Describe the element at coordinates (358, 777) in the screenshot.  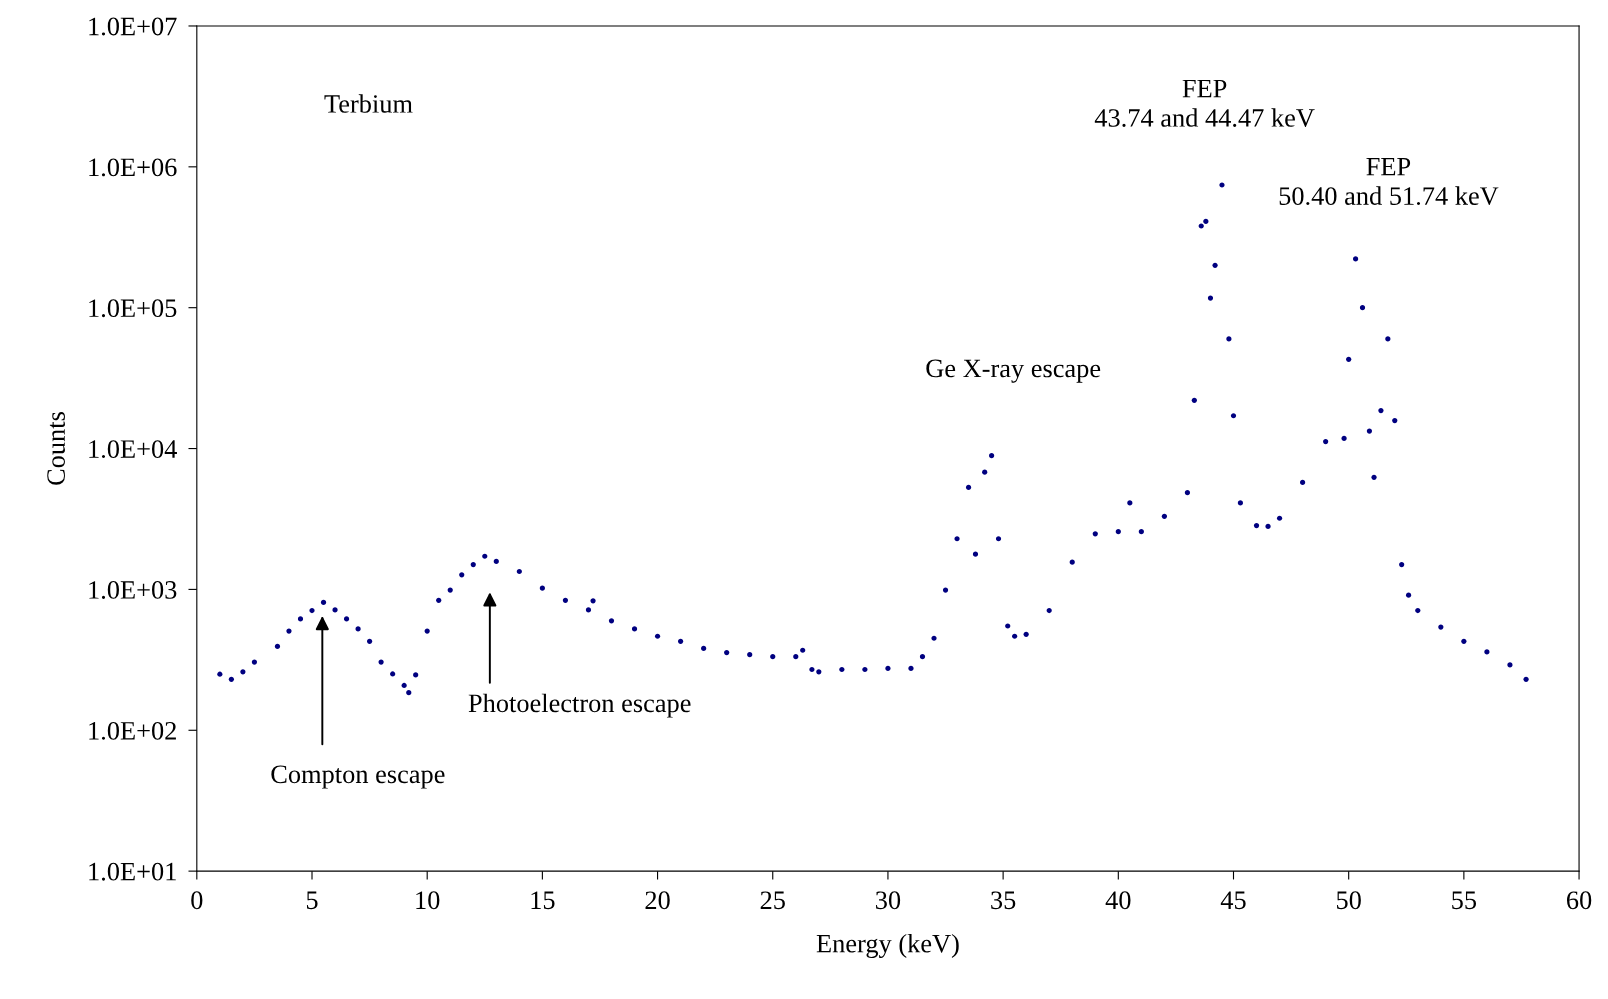
I see `annotation: Compton escape` at that location.